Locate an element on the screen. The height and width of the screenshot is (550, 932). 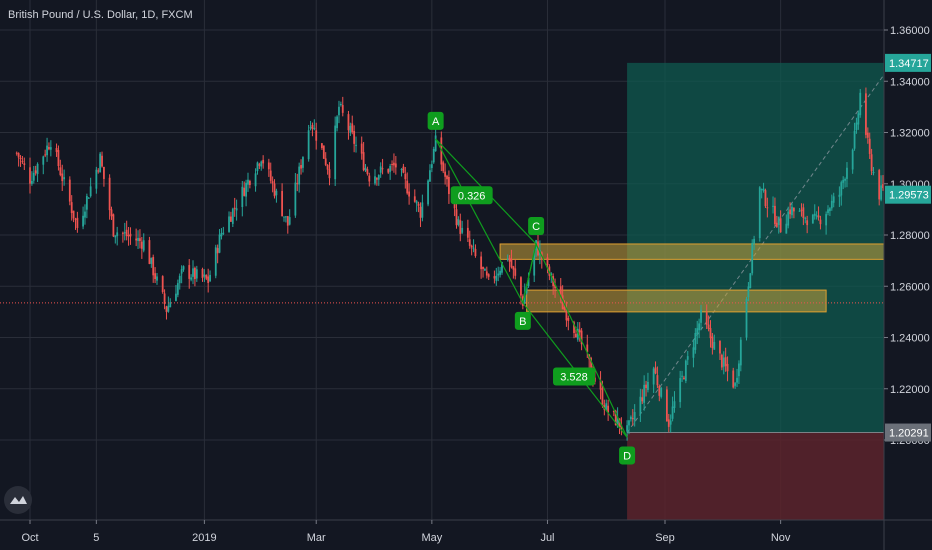
pattern-point-d: D is located at coordinates (627, 455).